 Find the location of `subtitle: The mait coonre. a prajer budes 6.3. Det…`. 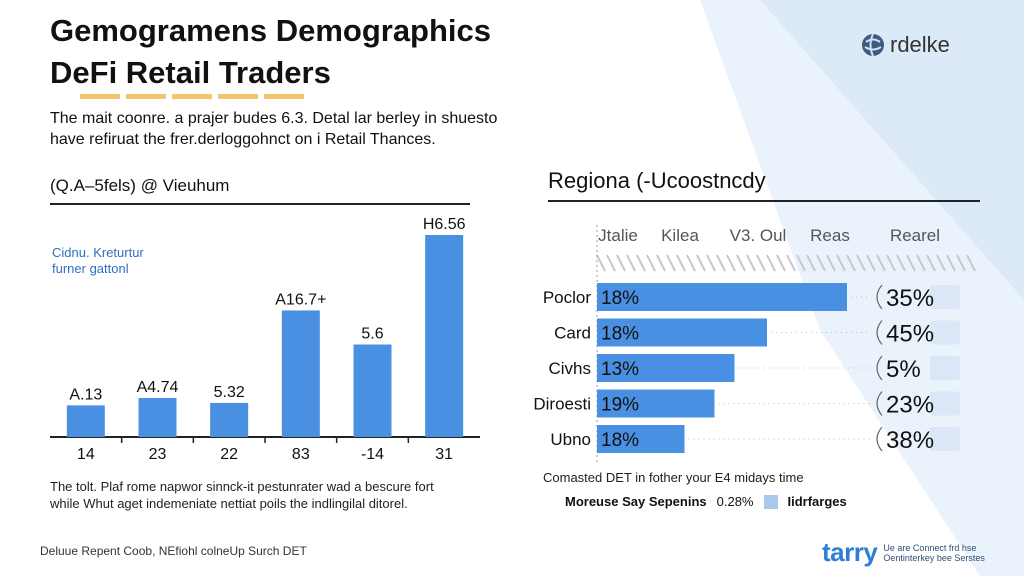

subtitle: The mait coonre. a prajer budes 6.3. Det… is located at coordinates (310, 129).